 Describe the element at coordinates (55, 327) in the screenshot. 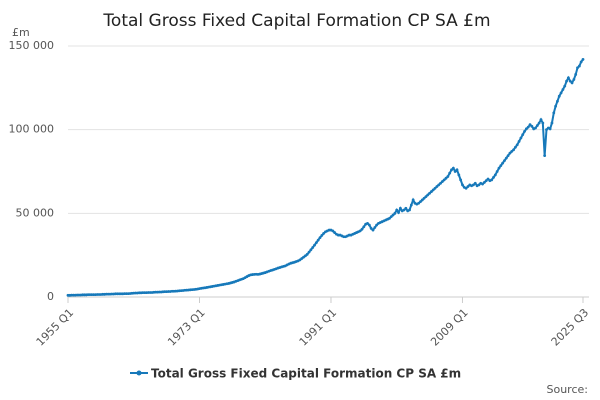

I see `x-tick-label: 1955 Q1` at that location.